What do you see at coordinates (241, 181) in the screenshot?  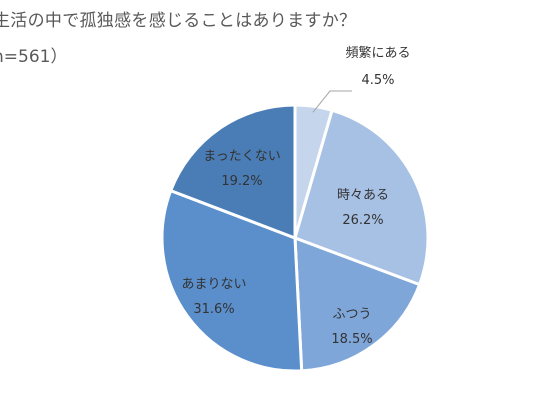 I see `slice-value-label: 19.2%` at bounding box center [241, 181].